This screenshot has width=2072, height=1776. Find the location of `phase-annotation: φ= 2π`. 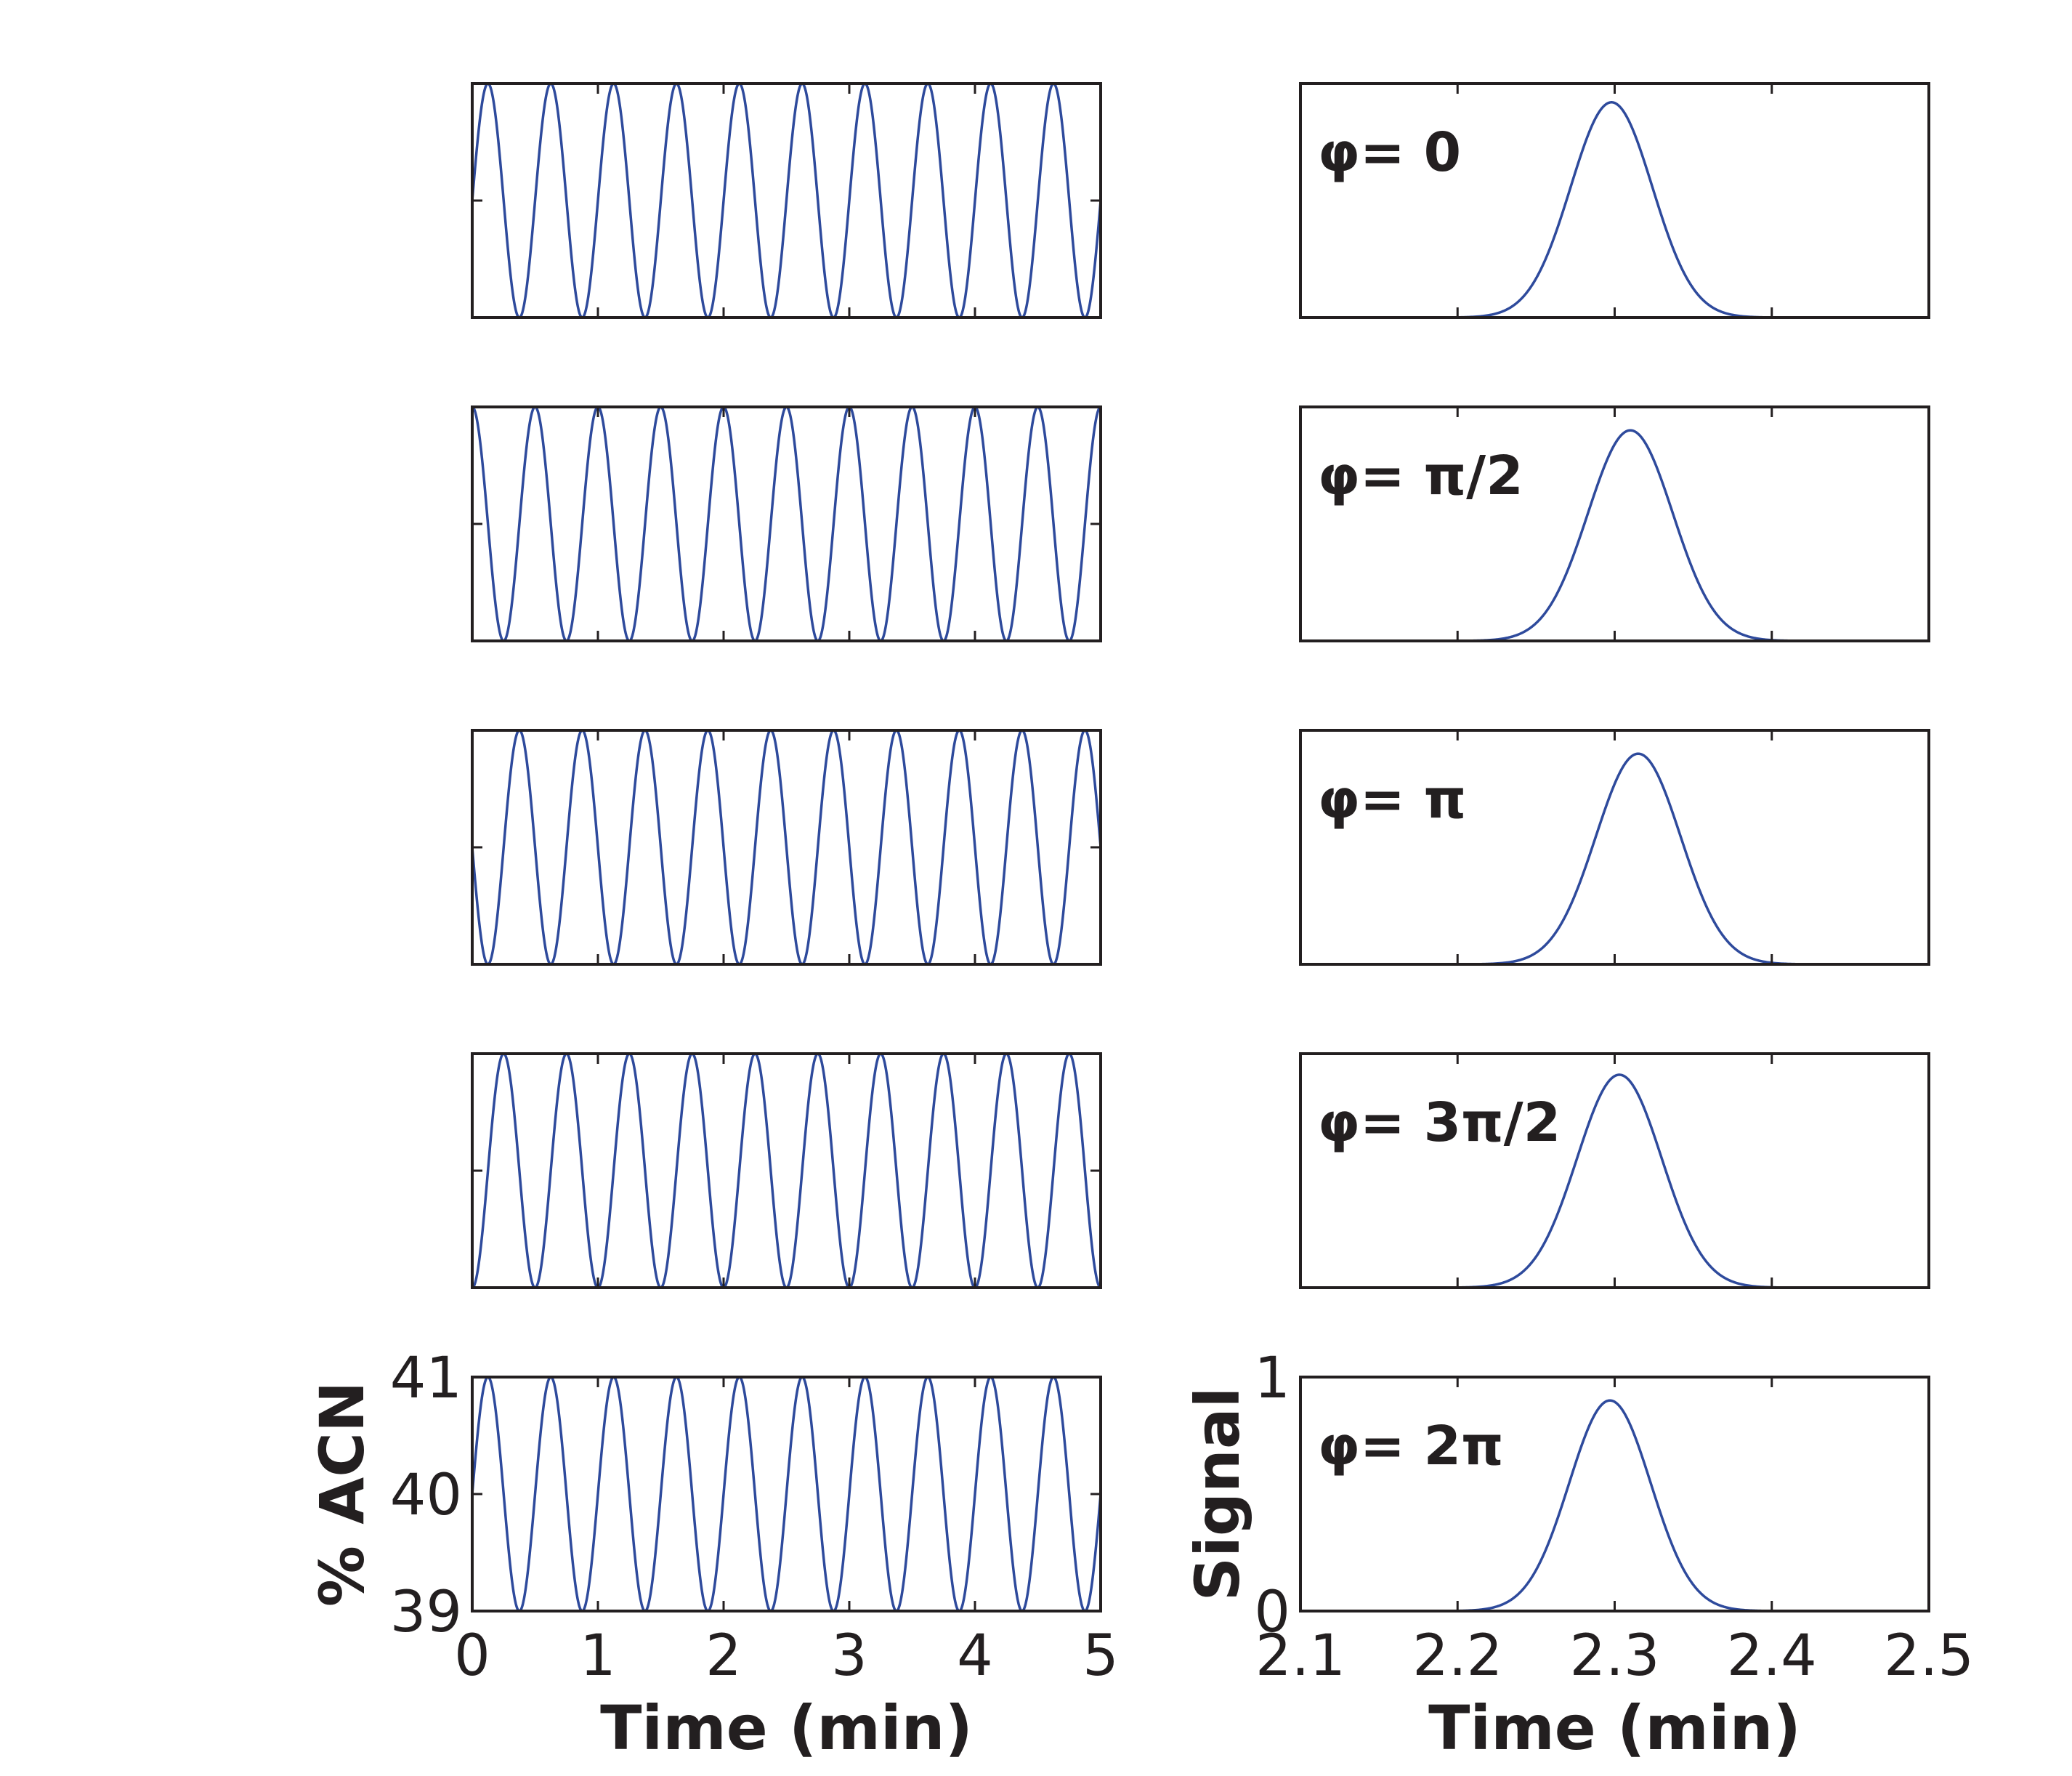

phase-annotation: φ= 2π is located at coordinates (1411, 1446).